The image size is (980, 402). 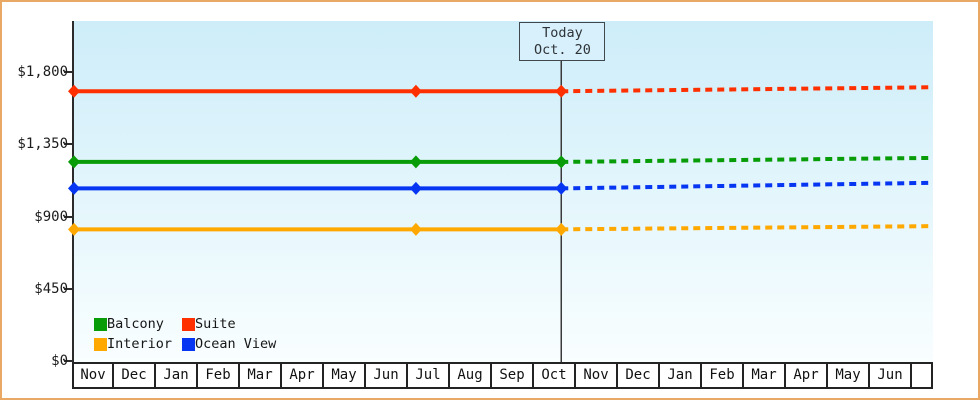 I want to click on legend-row: Balcony Suite, so click(x=182, y=324).